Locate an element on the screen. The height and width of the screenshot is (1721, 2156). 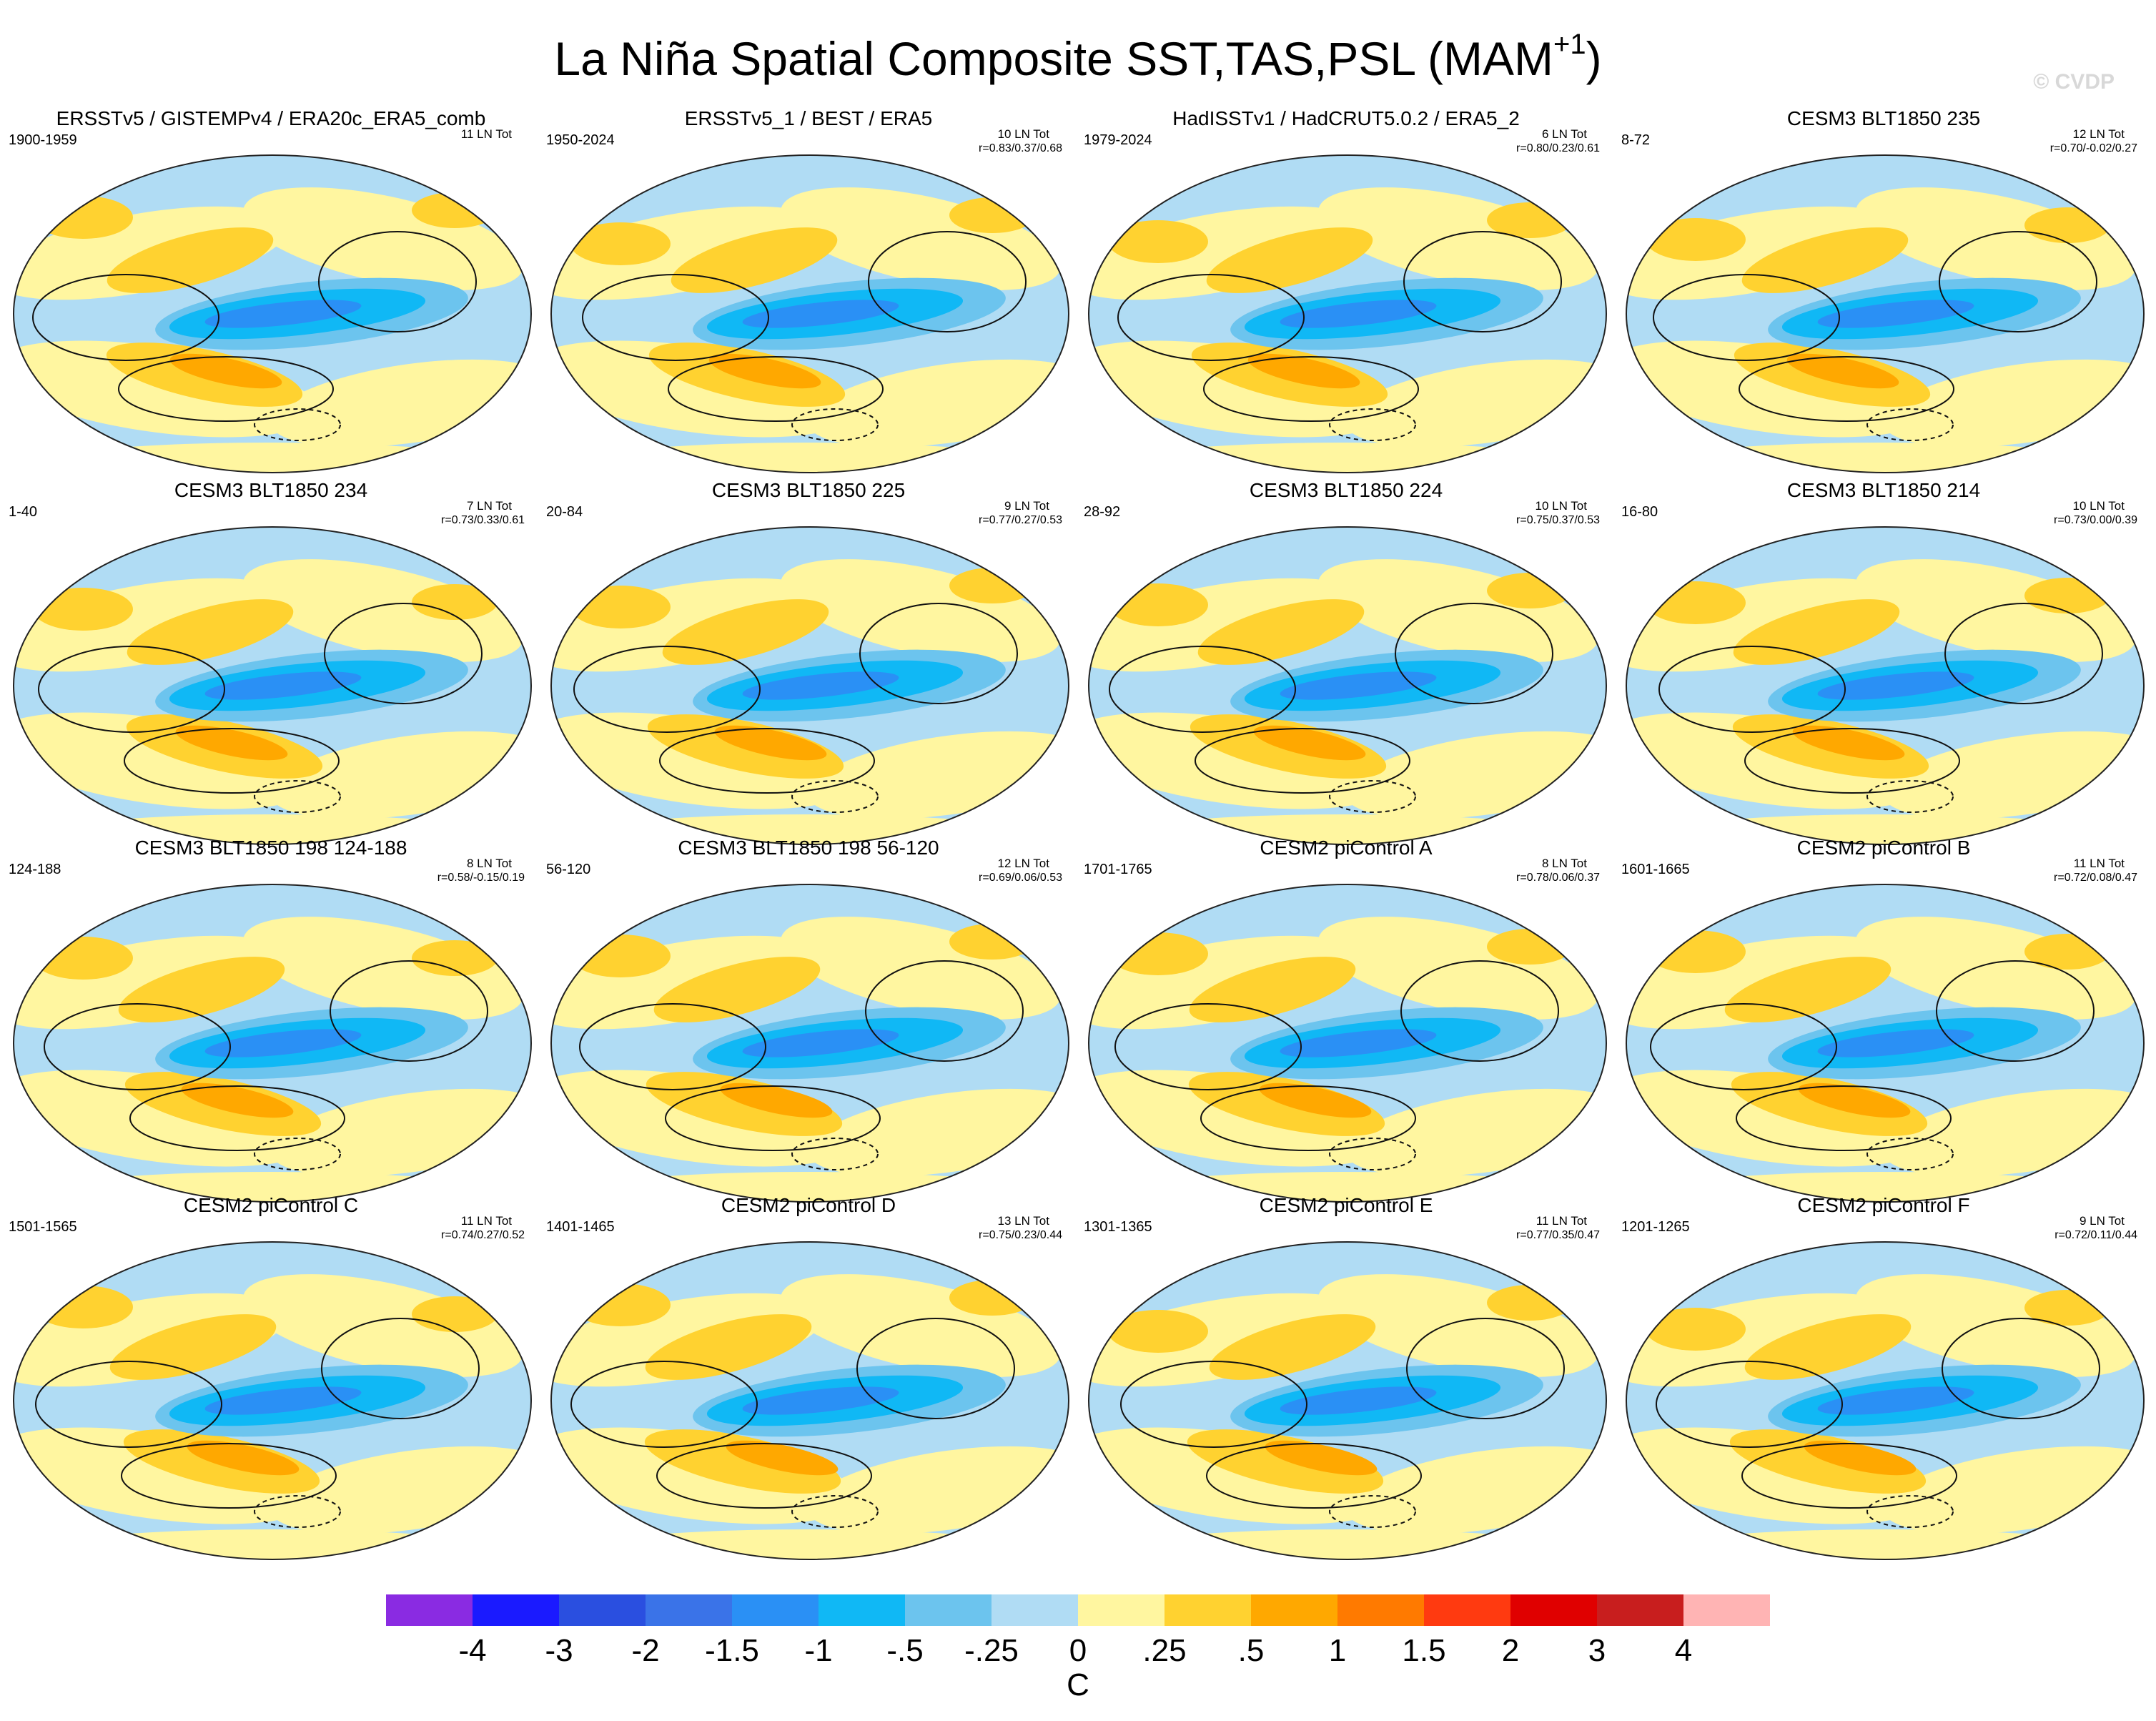
panel-years: 1701-1765 is located at coordinates (1118, 869).